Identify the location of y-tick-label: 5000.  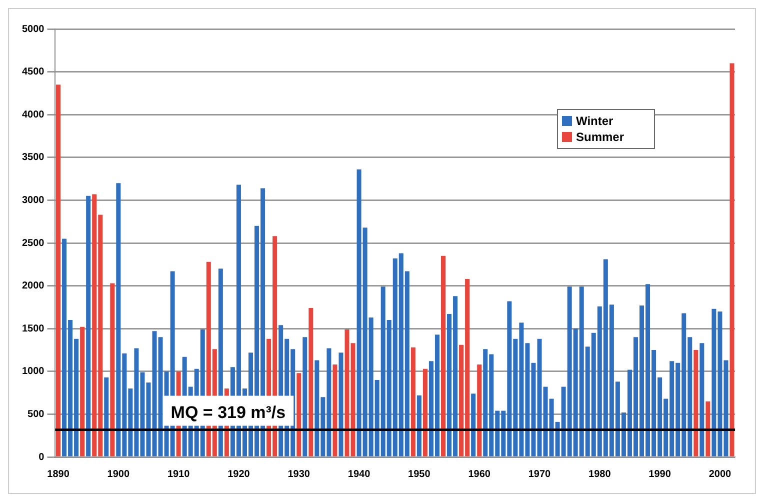
(33, 29).